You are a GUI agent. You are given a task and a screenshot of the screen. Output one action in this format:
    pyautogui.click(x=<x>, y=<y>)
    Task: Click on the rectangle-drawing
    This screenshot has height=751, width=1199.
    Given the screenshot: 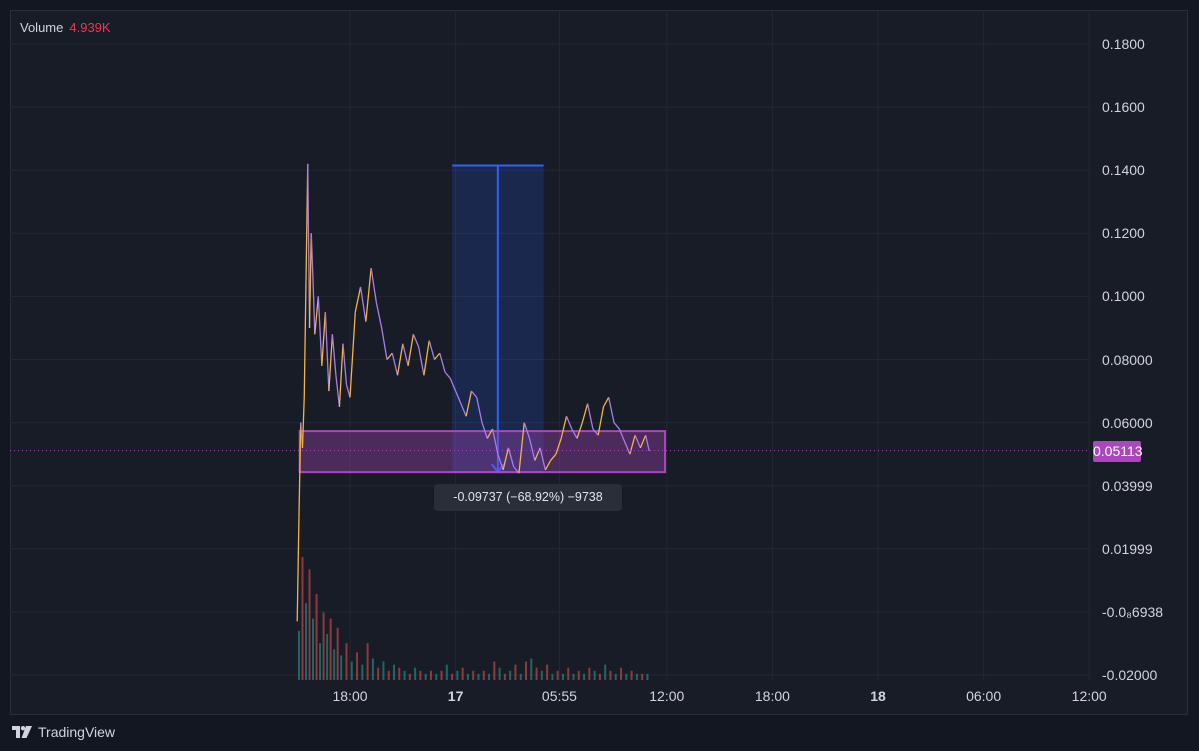 What is the action you would take?
    pyautogui.click(x=482, y=452)
    